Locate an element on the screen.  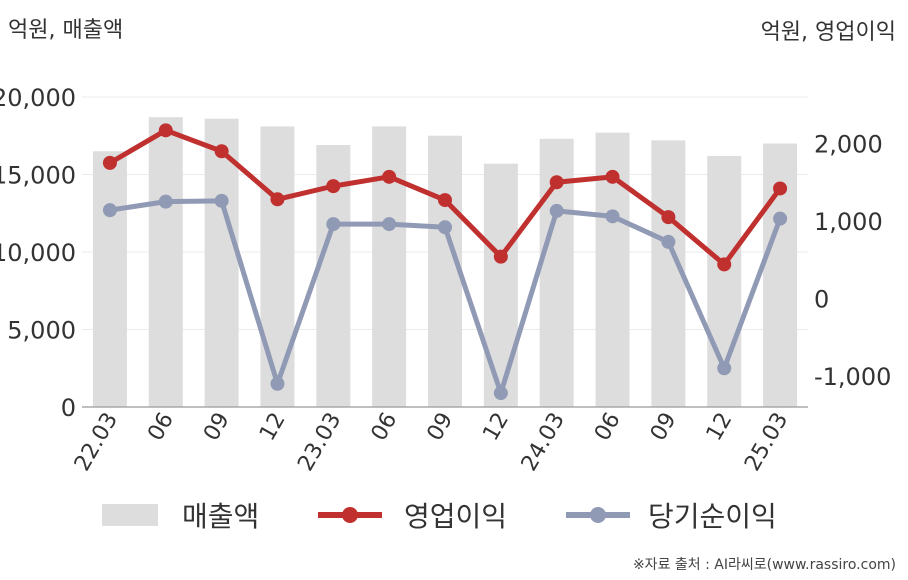
left-tick-label: 5,000 is located at coordinates (41, 331).